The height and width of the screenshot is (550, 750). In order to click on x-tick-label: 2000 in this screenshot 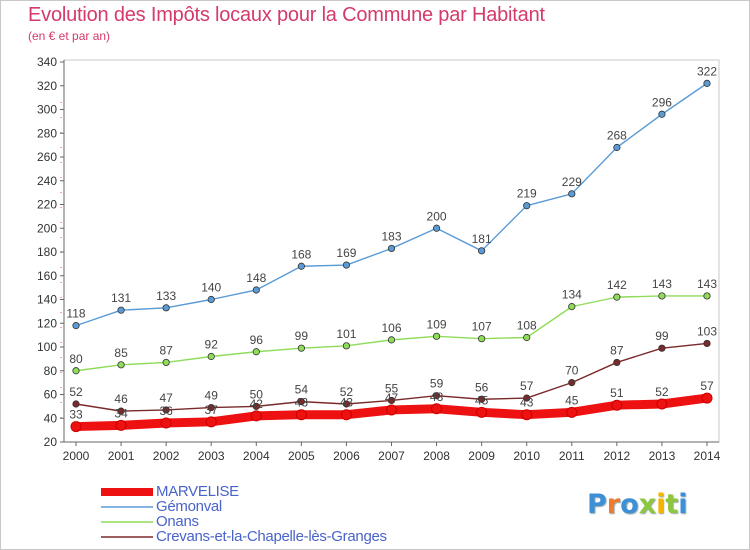, I will do `click(76, 456)`.